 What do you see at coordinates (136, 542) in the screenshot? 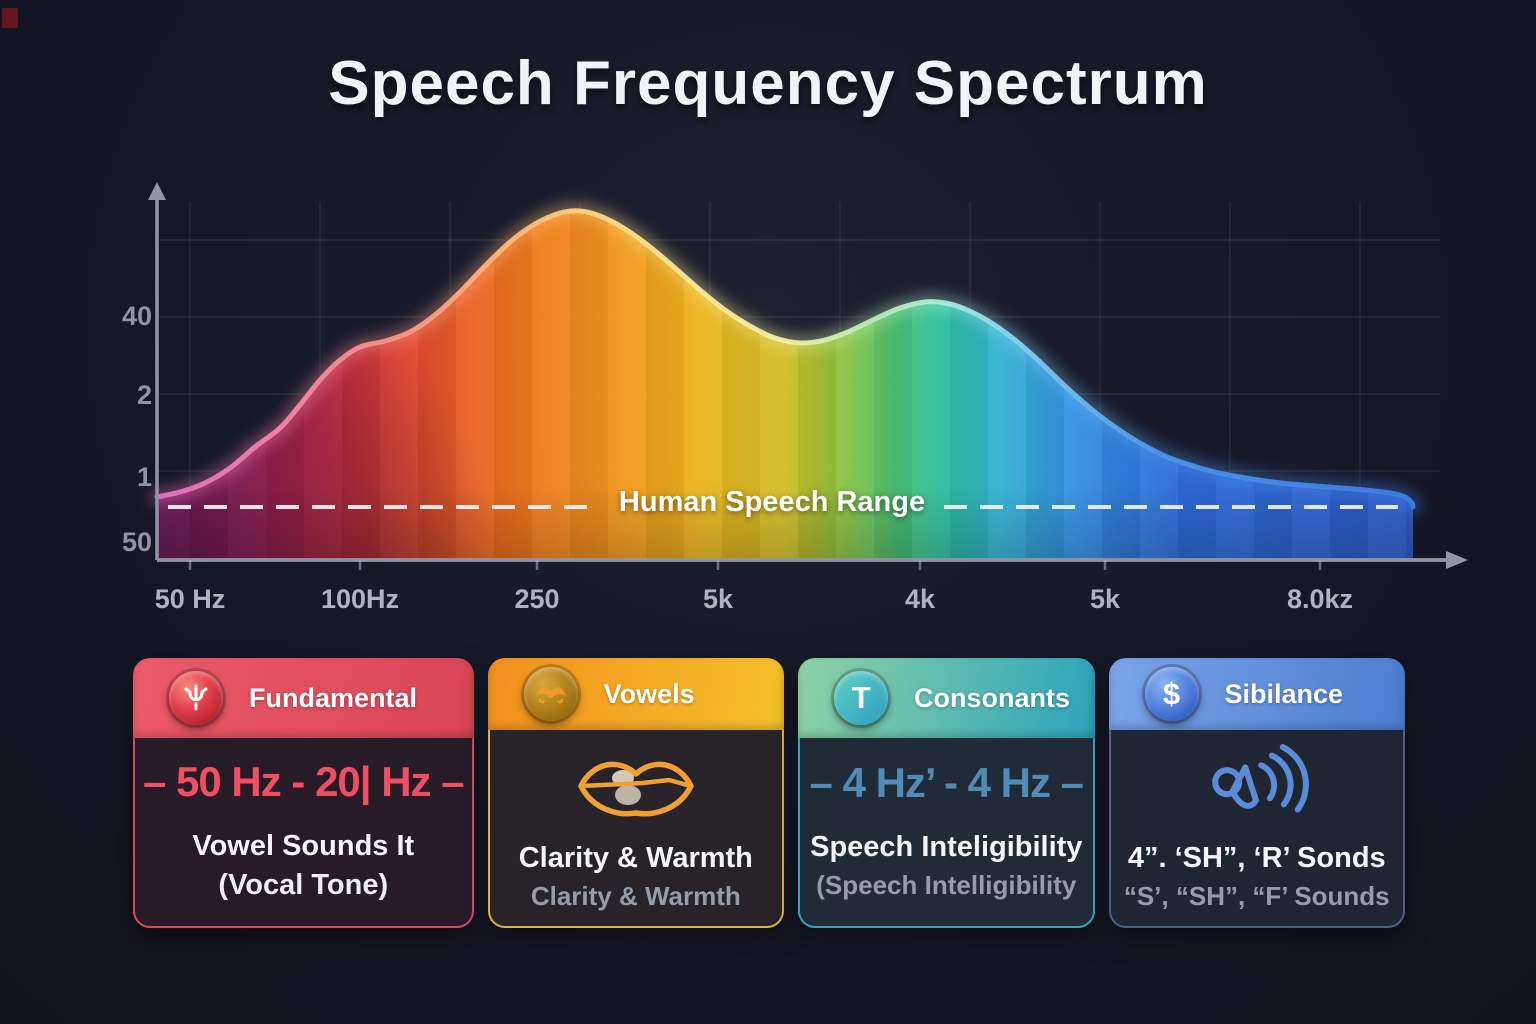
I see `y-tick-label: 50` at bounding box center [136, 542].